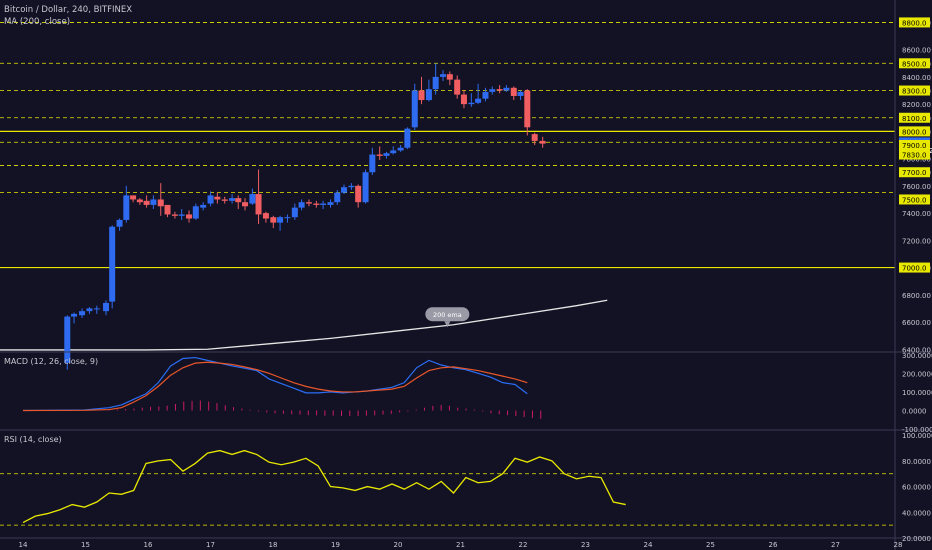 The image size is (932, 550). What do you see at coordinates (273, 545) in the screenshot?
I see `date-tick-label: 18` at bounding box center [273, 545].